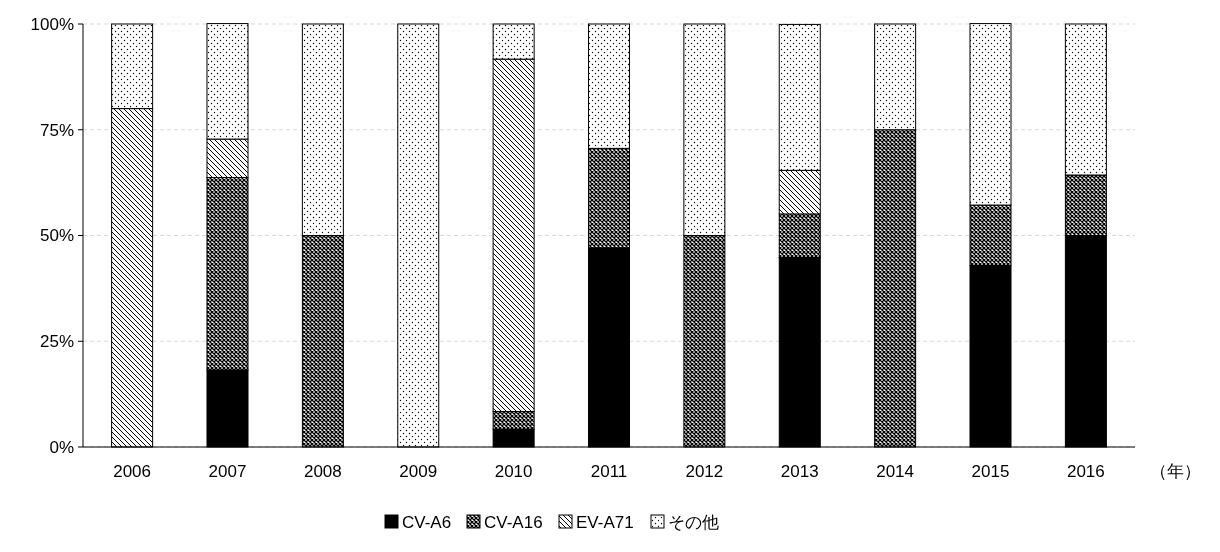  I want to click on x-tick-label: 2015, so click(990, 471).